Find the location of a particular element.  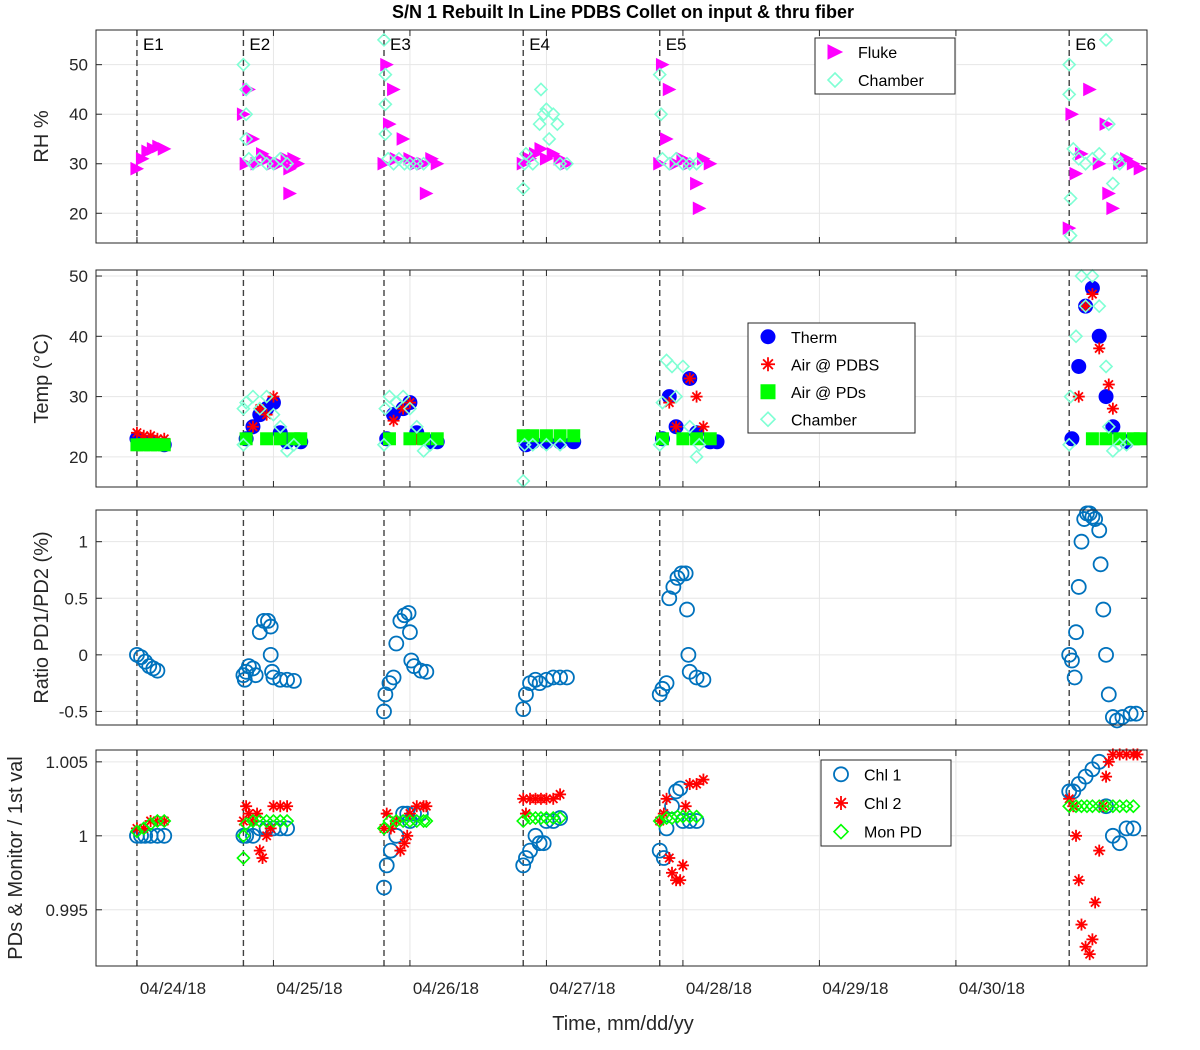

legend-label: Fluke is located at coordinates (877, 53).